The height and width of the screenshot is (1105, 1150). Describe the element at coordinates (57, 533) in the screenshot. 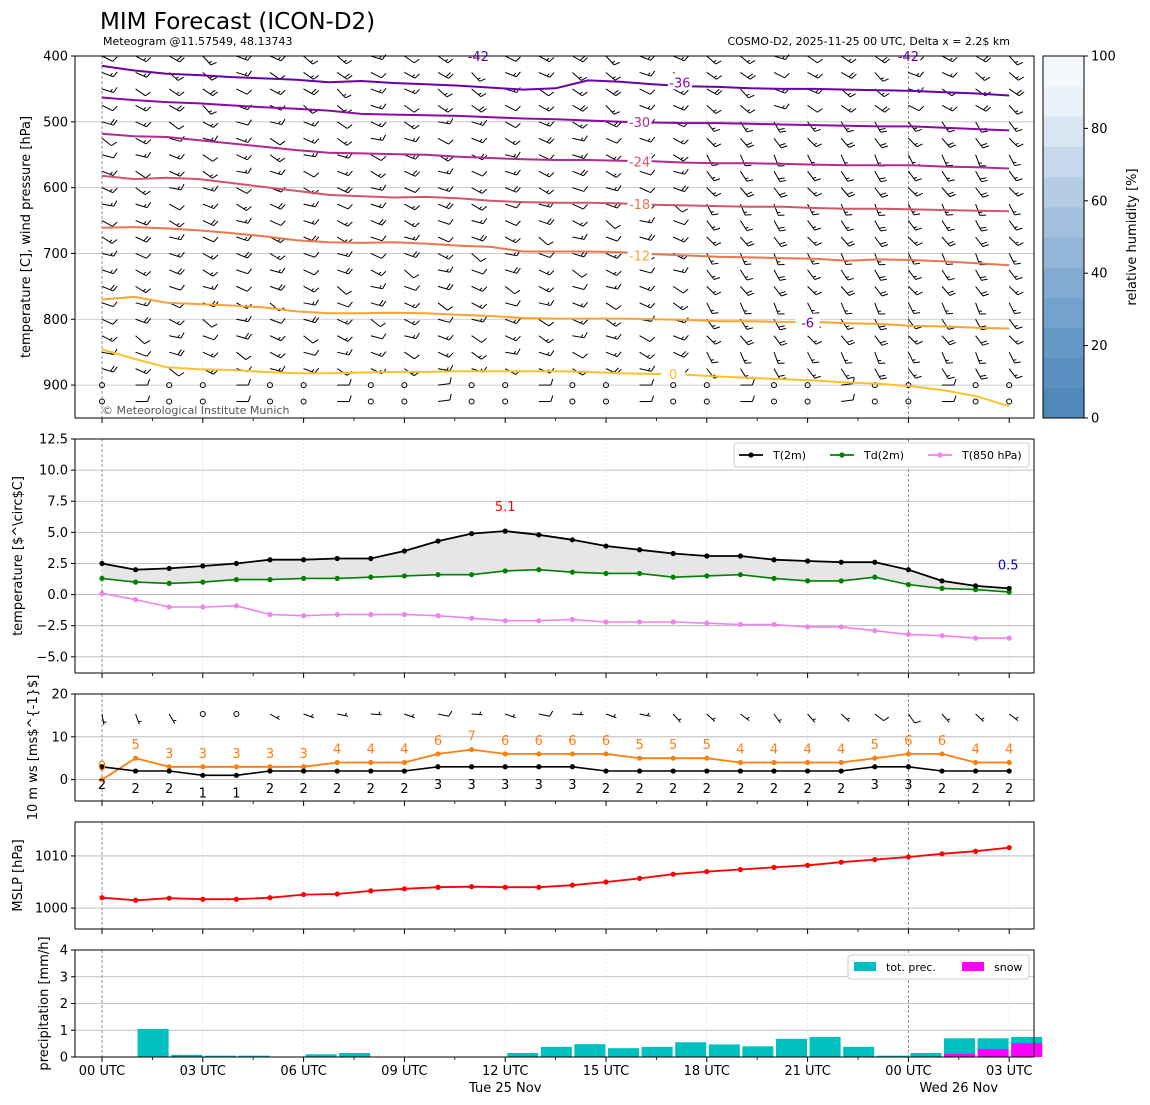

I see `y-tick-label: 5.0` at that location.